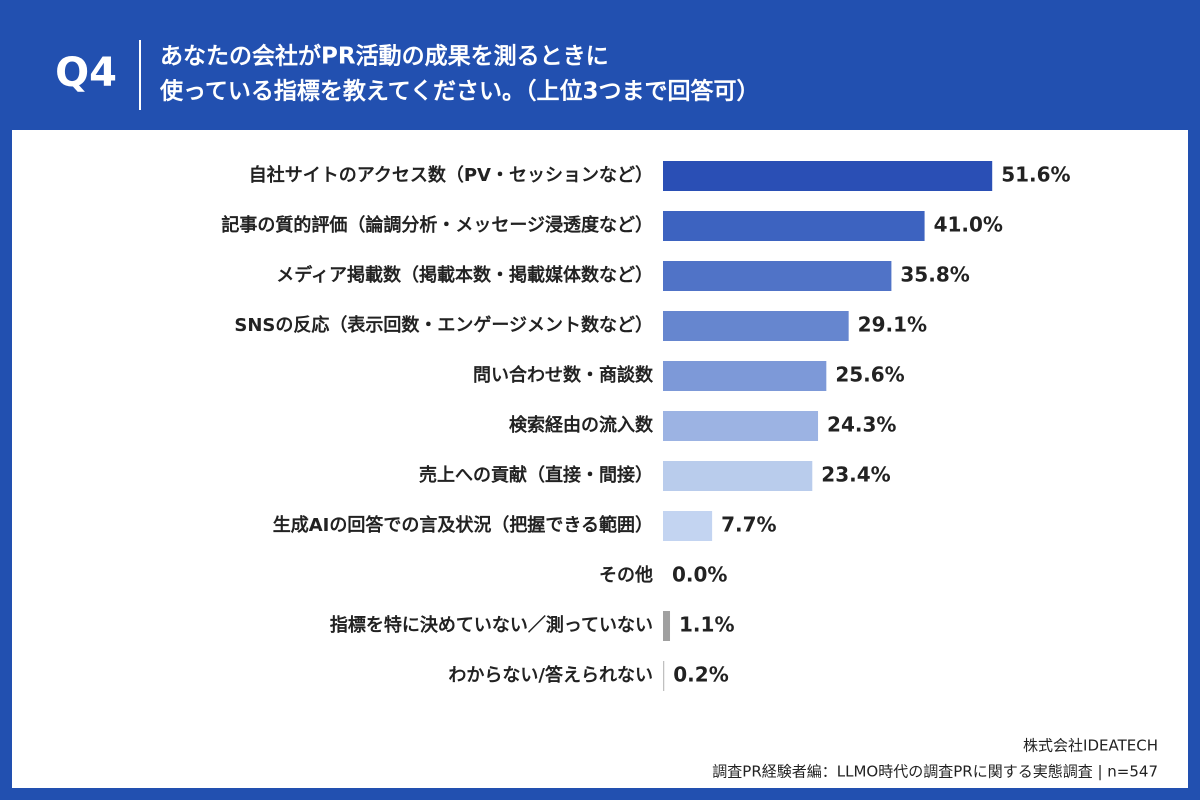 The image size is (1200, 800). I want to click on value-label: 29.1%, so click(892, 325).